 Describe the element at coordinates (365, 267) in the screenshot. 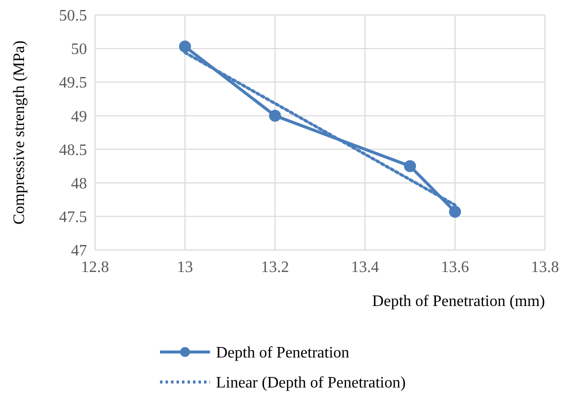

I see `x-tick-label: 13.4` at that location.